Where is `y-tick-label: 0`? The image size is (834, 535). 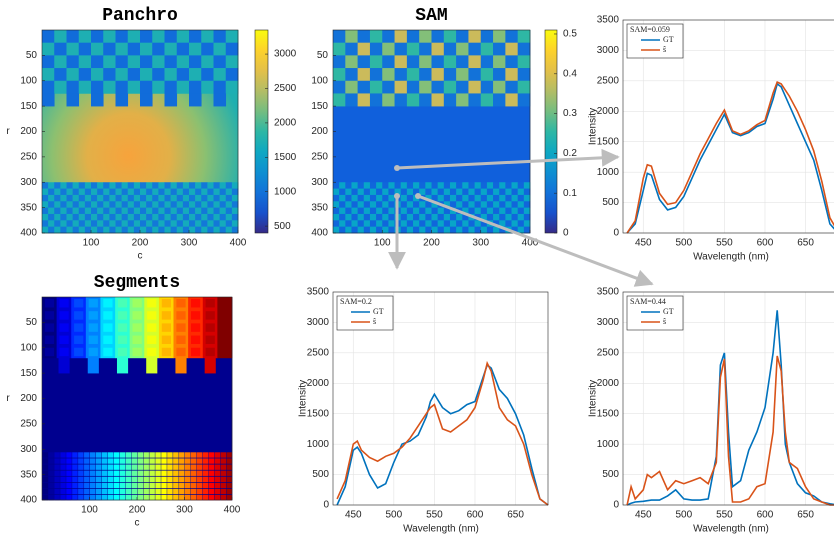 y-tick-label: 0 is located at coordinates (326, 505).